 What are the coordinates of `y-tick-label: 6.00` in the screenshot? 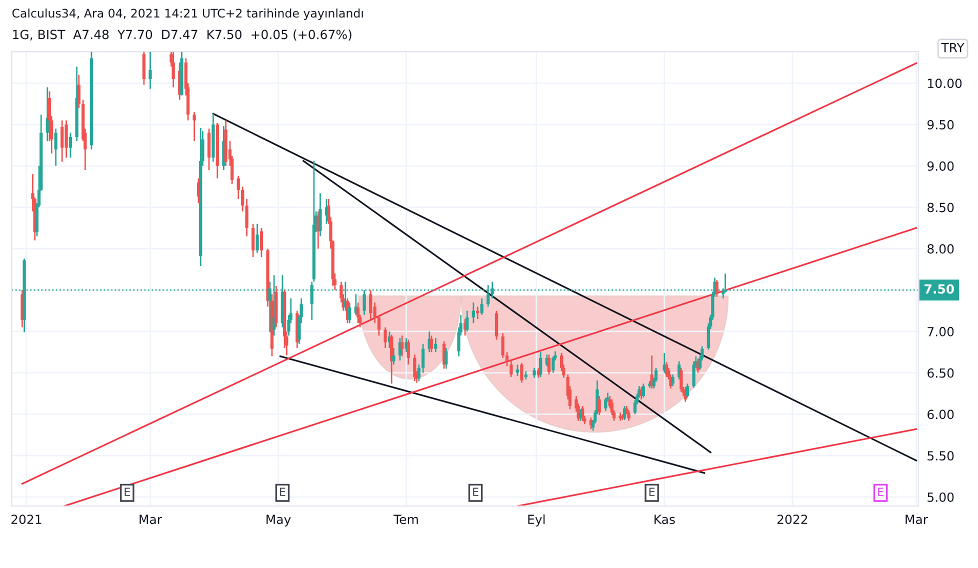 It's located at (941, 415).